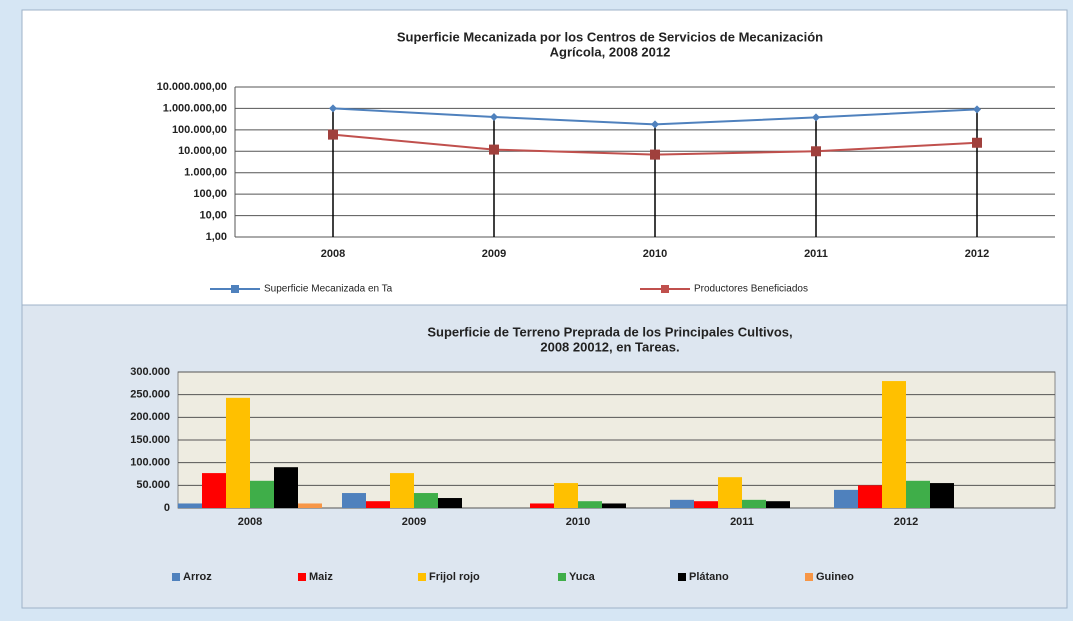 Image resolution: width=1073 pixels, height=621 pixels. I want to click on y-tick-label: 1,00, so click(216, 237).